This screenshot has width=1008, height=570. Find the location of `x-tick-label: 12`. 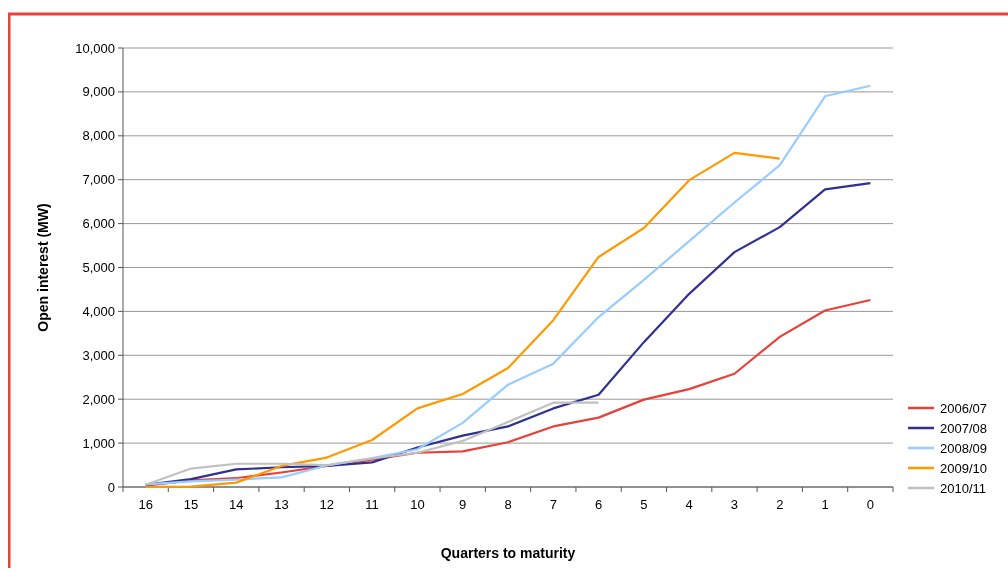

x-tick-label: 12 is located at coordinates (327, 504).